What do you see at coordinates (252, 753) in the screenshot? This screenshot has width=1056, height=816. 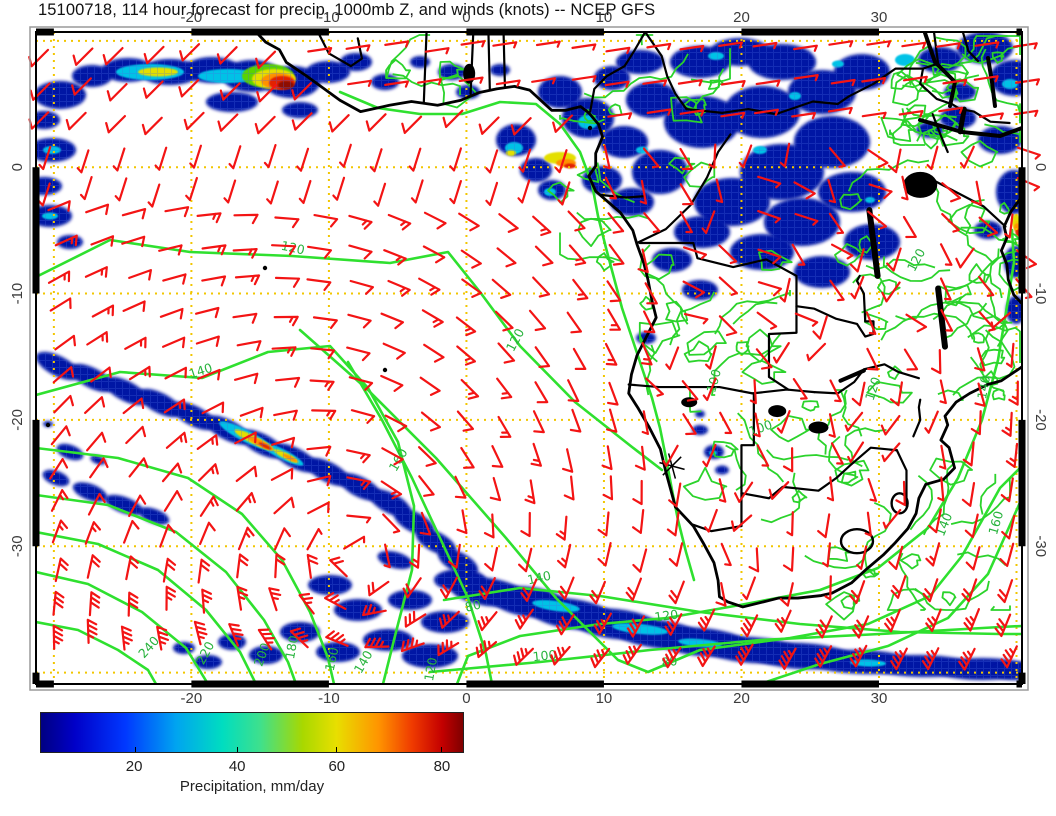 I see `precip-colorbar: Precipitation, mm/day 20 40 60 80` at bounding box center [252, 753].